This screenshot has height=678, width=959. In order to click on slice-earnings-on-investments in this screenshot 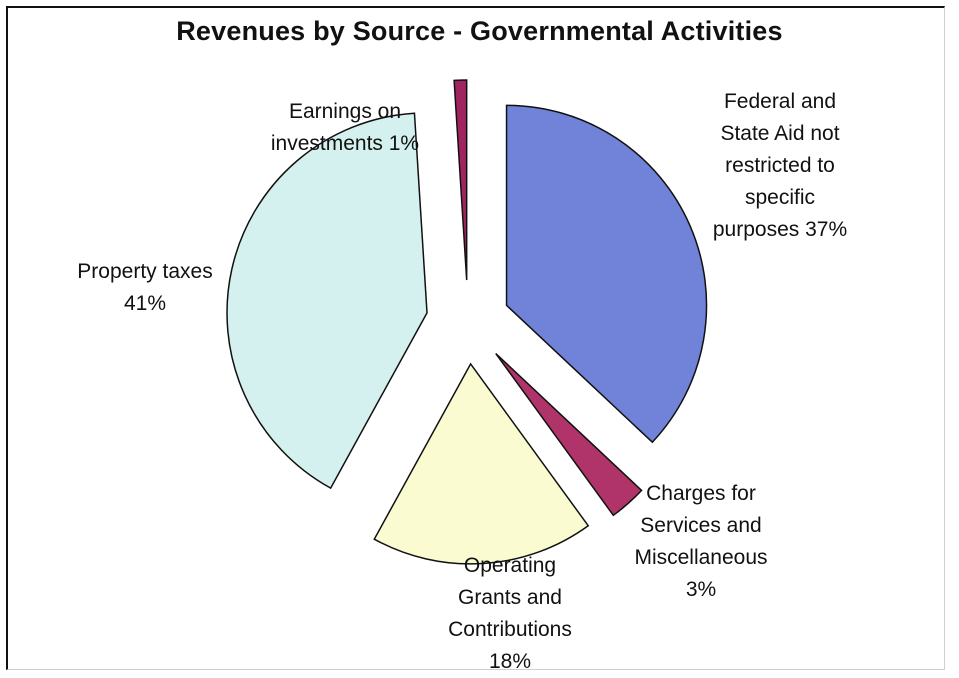, I will do `click(460, 180)`.